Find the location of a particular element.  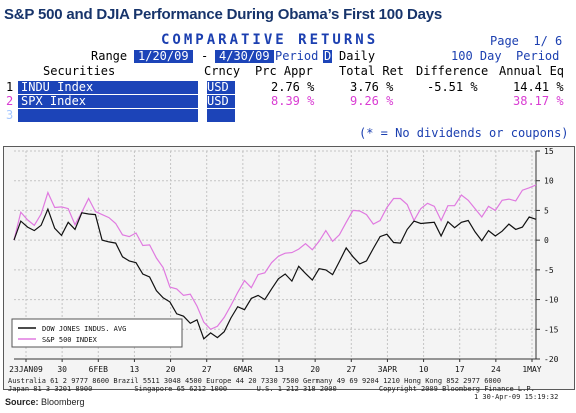

legend-label: DOW JONES INDUS. AVG is located at coordinates (84, 329).